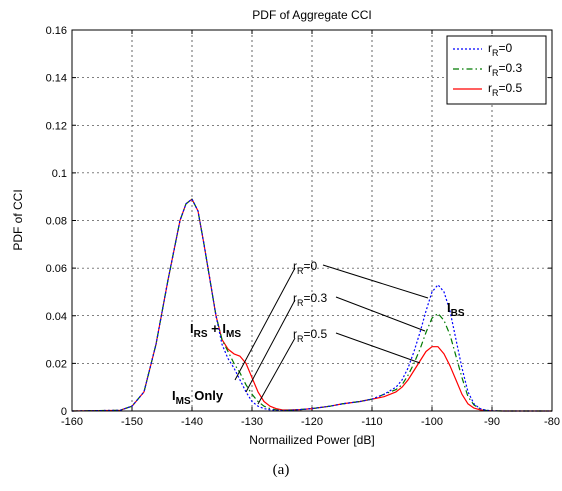  What do you see at coordinates (132, 422) in the screenshot?
I see `x-tick-label: -150` at bounding box center [132, 422].